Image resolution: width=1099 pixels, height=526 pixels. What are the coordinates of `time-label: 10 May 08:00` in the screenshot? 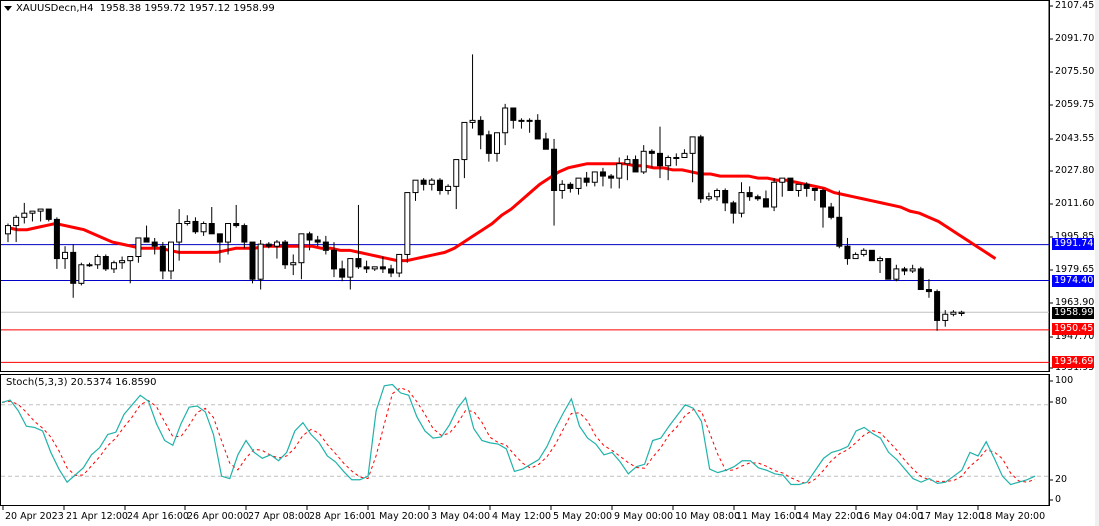 It's located at (708, 516).